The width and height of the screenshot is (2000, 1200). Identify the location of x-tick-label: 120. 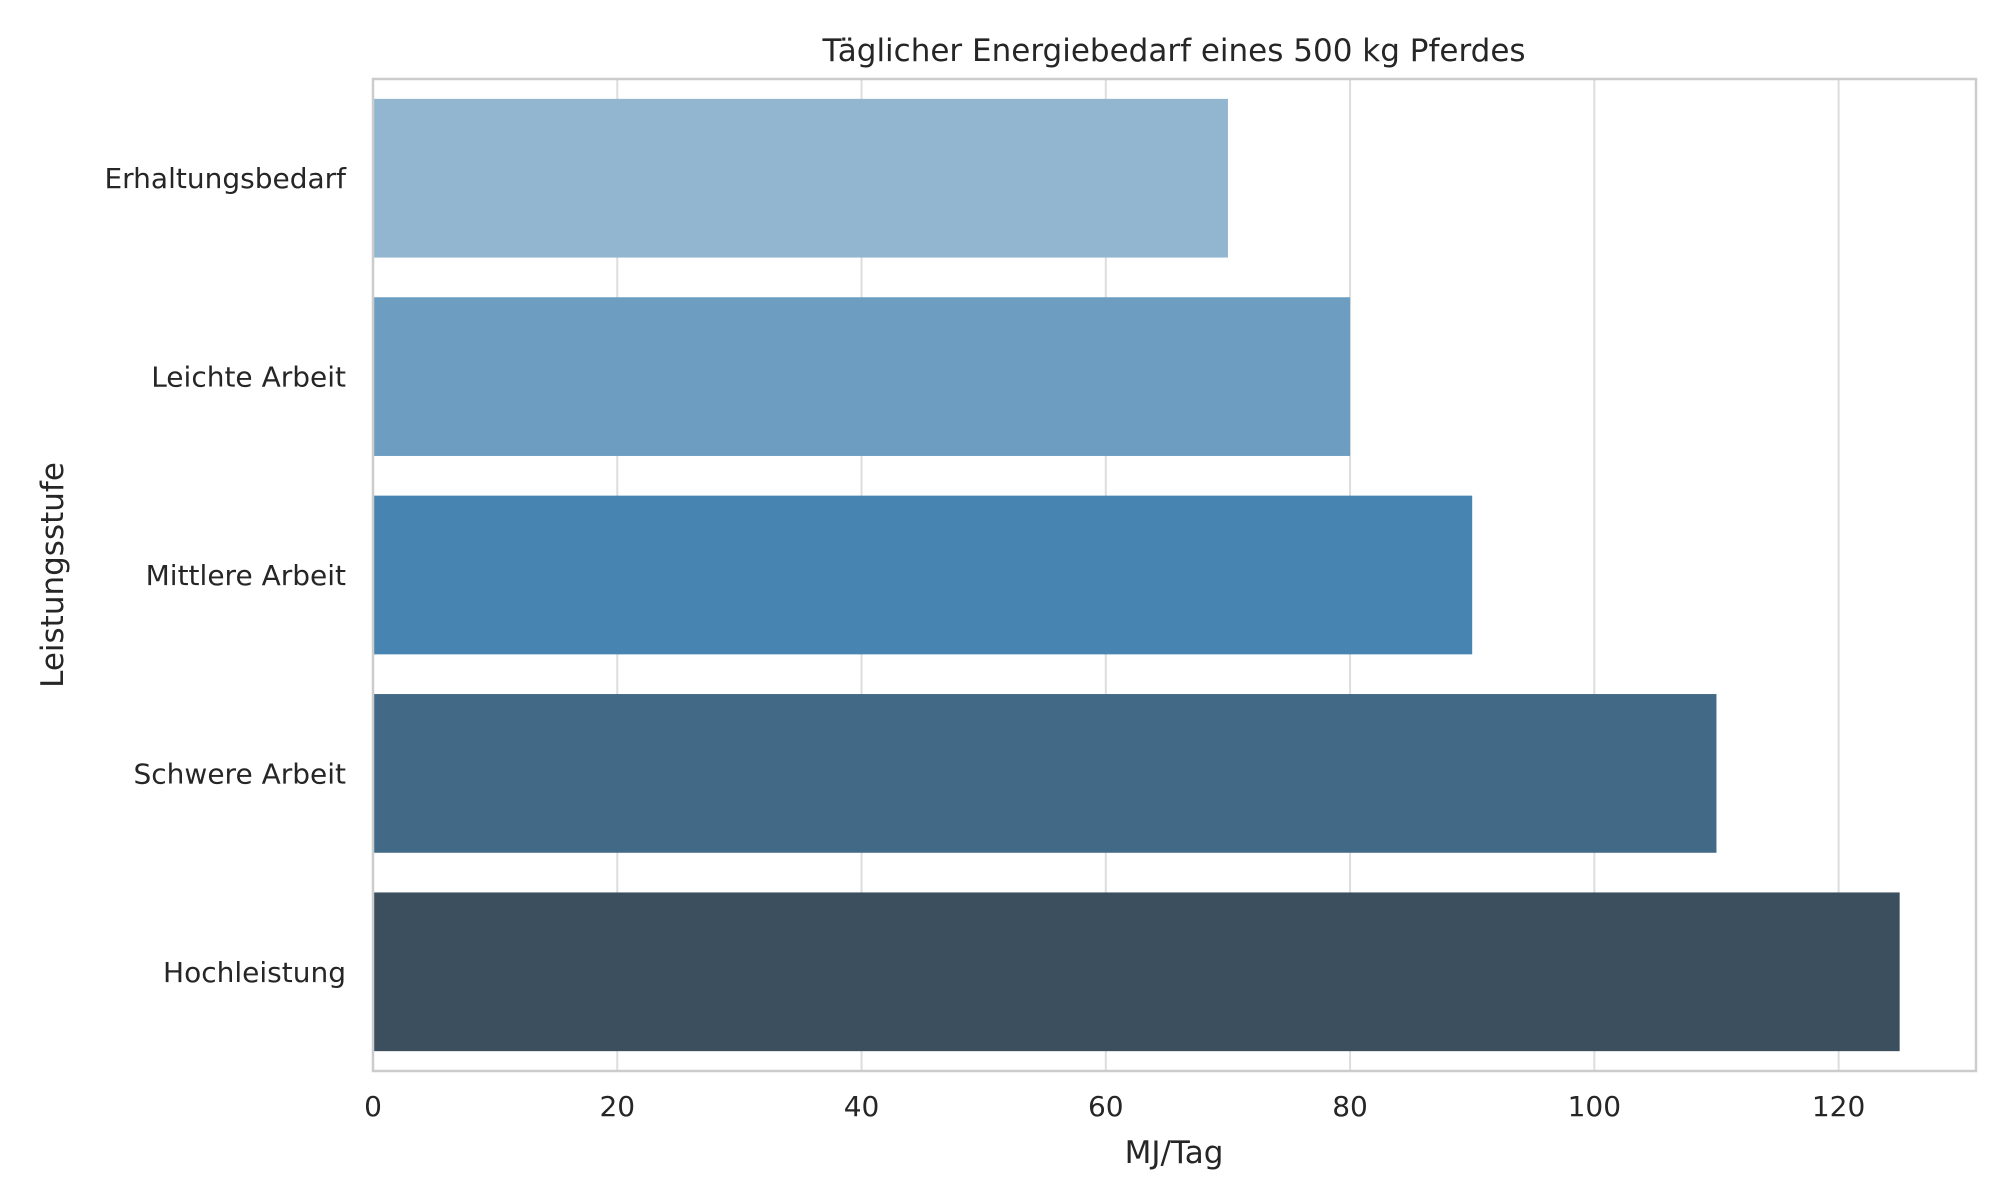
(1838, 1106).